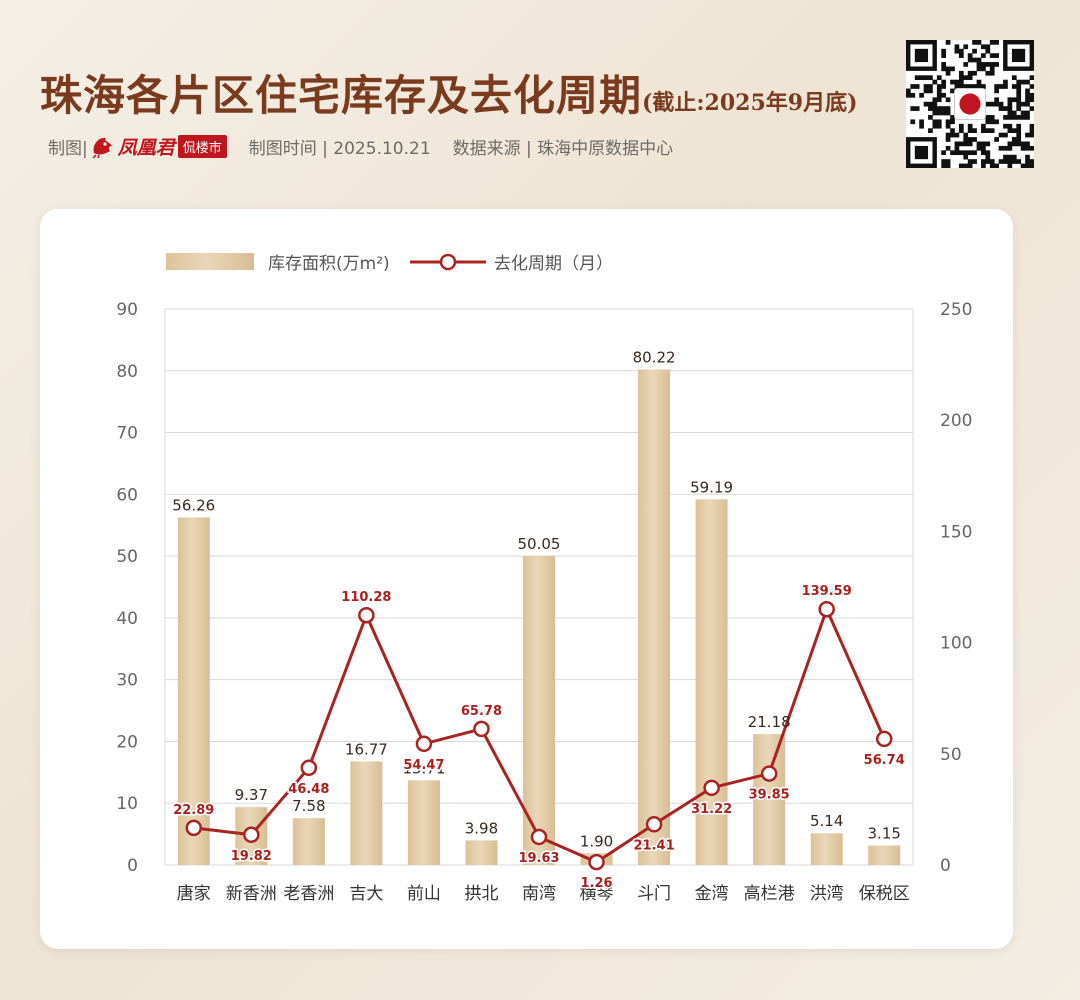 The width and height of the screenshot is (1080, 1000). Describe the element at coordinates (251, 894) in the screenshot. I see `category-label: 新香洲` at that location.